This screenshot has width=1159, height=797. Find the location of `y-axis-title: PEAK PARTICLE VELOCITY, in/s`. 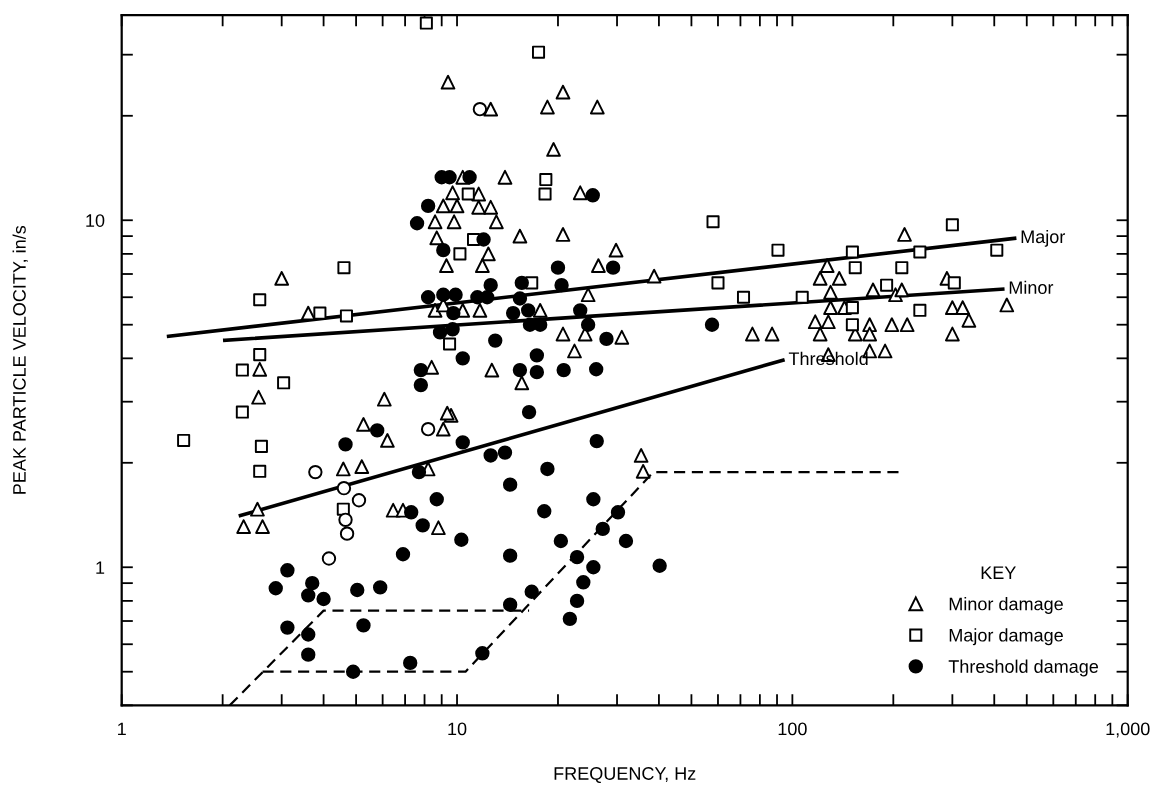

y-axis-title: PEAK PARTICLE VELOCITY, in/s is located at coordinates (20, 359).